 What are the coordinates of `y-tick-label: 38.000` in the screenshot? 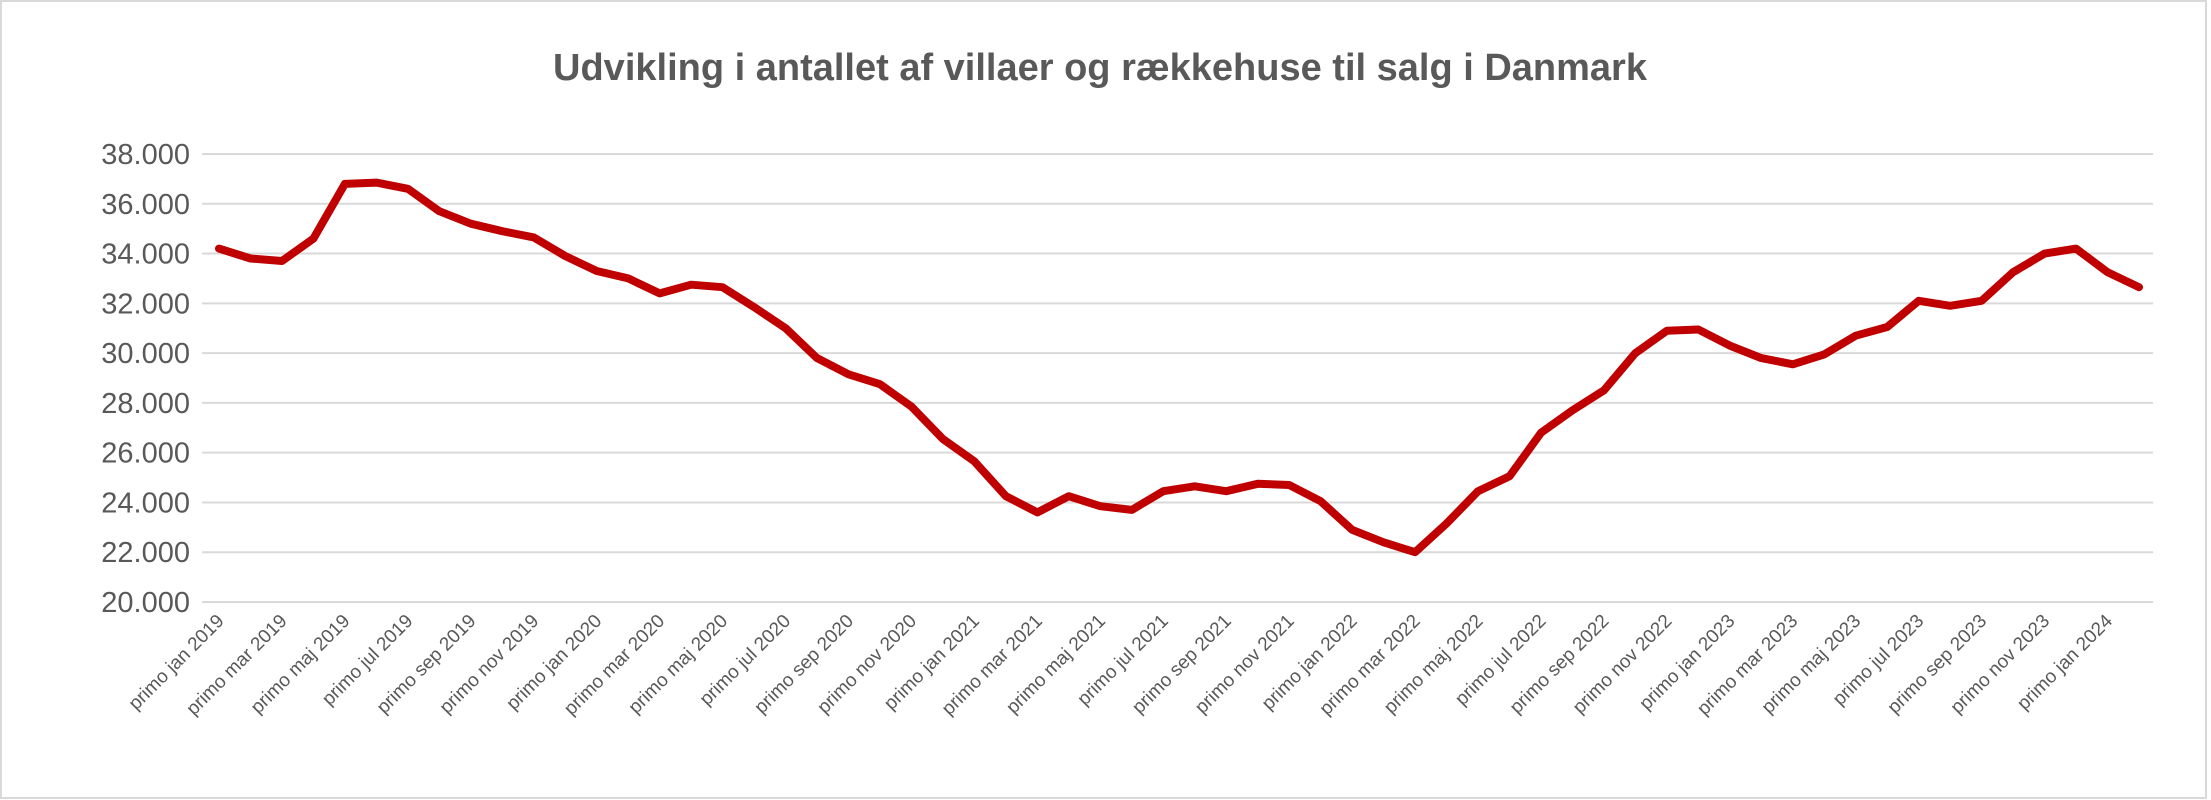 It's located at (145, 155).